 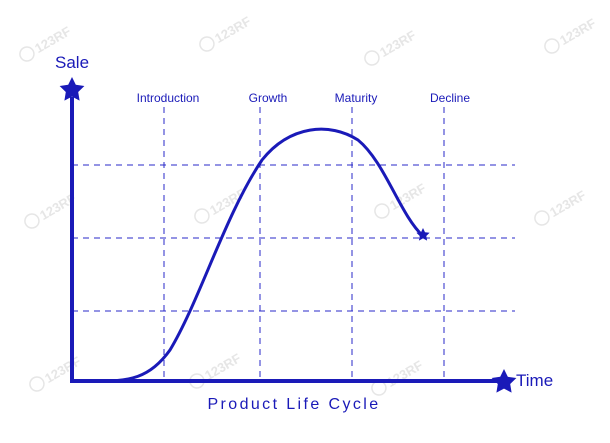 I want to click on stage-label-introduction: Introduction, so click(x=168, y=98).